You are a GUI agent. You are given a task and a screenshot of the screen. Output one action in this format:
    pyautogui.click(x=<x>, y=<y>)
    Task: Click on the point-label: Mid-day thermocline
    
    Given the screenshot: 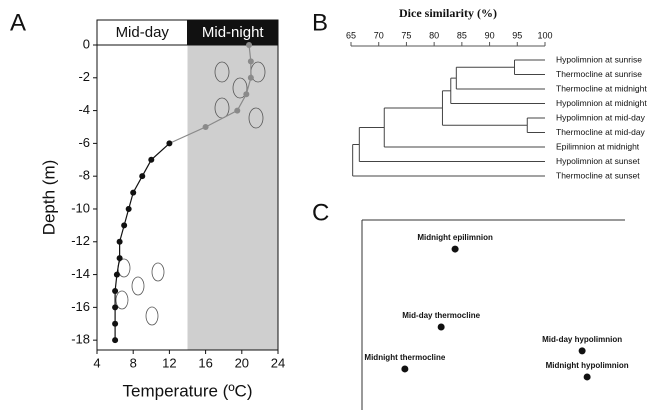 What is the action you would take?
    pyautogui.click(x=441, y=315)
    